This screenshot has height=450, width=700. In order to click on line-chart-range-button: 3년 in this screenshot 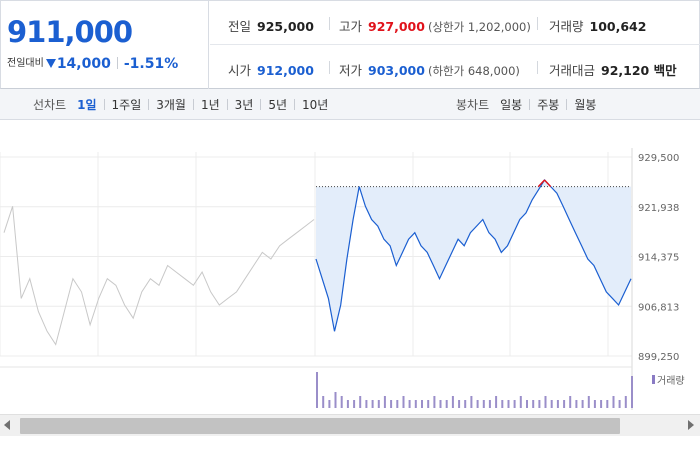, I will do `click(244, 105)`.